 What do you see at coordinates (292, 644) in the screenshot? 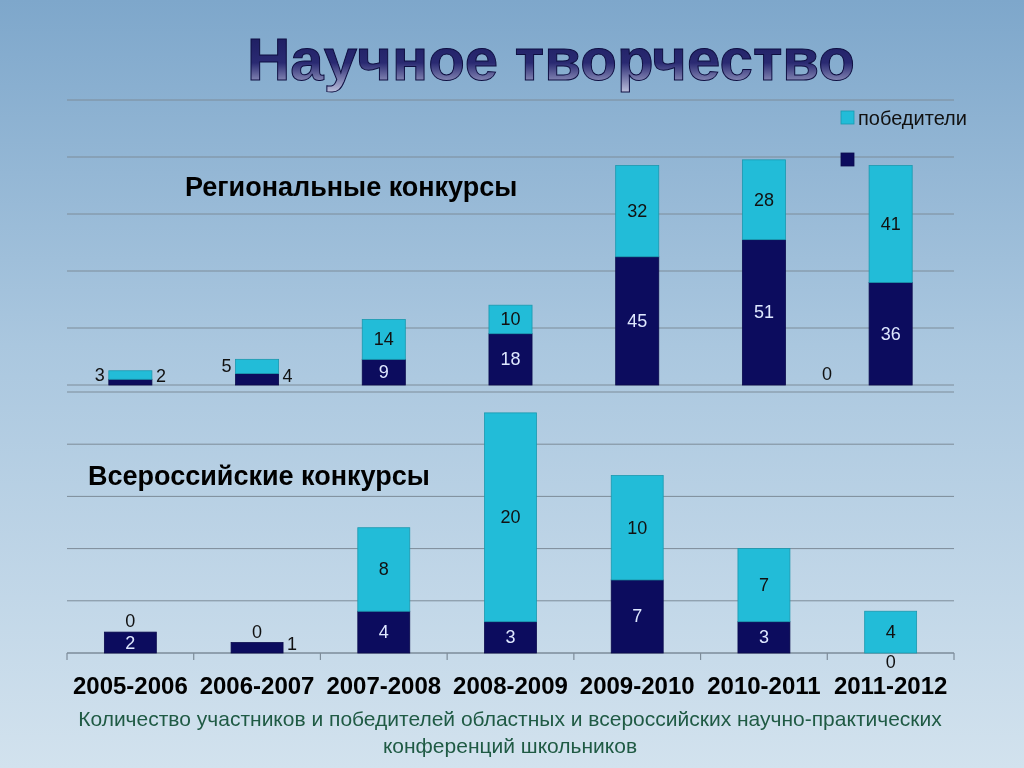
I see `data-label: 1` at bounding box center [292, 644].